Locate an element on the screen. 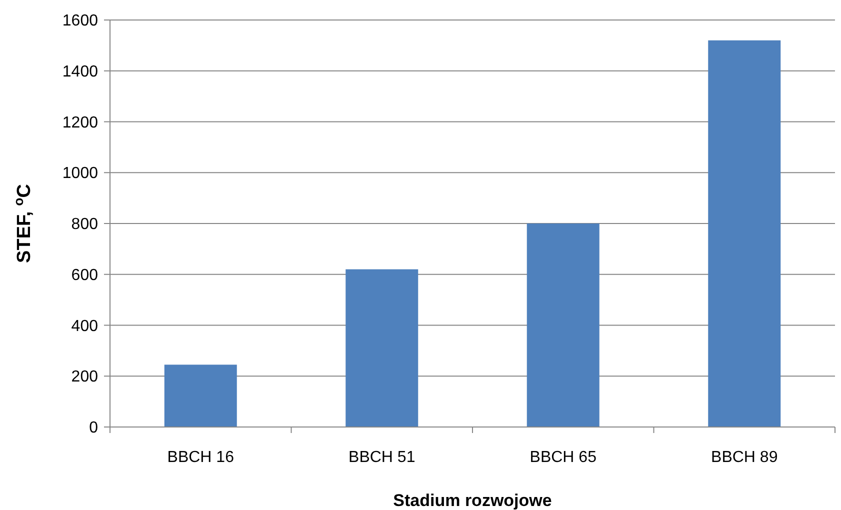 Image resolution: width=841 pixels, height=510 pixels. x-axis-title: Stadium rozwojowe is located at coordinates (472, 500).